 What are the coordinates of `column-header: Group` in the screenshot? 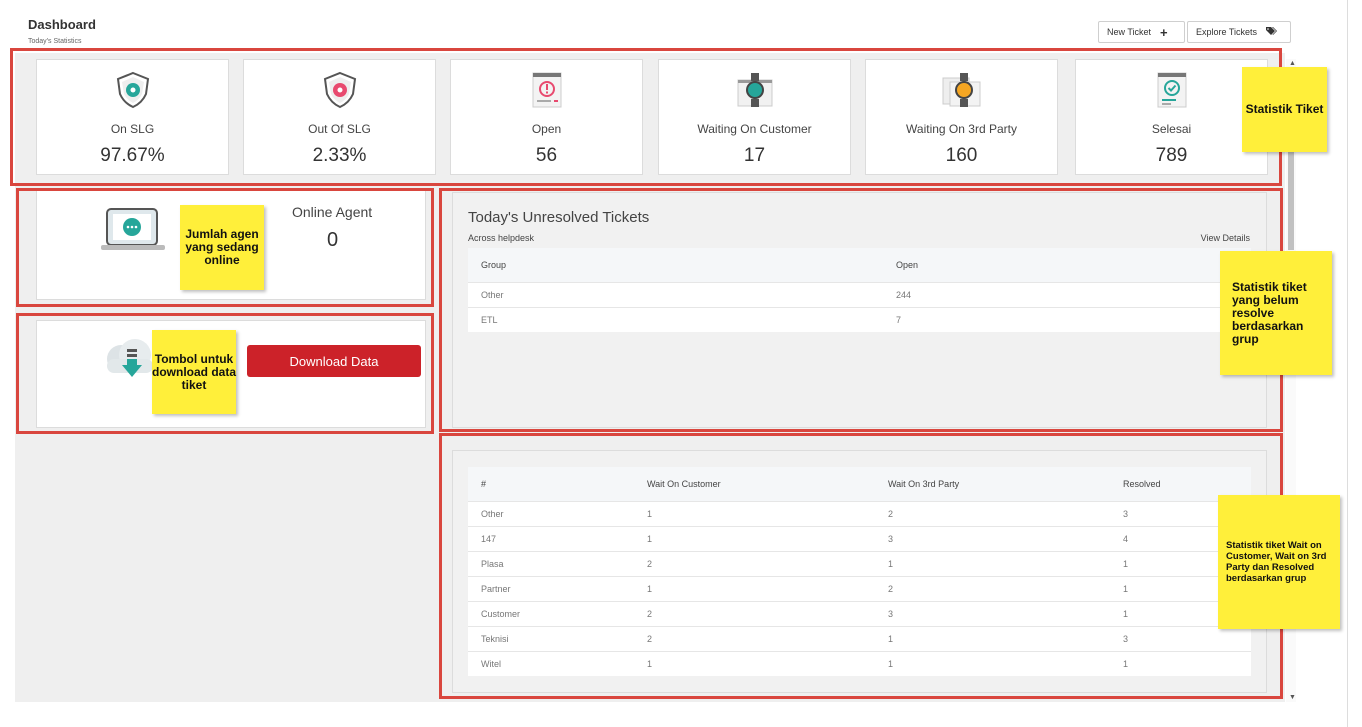 It's located at (675, 265).